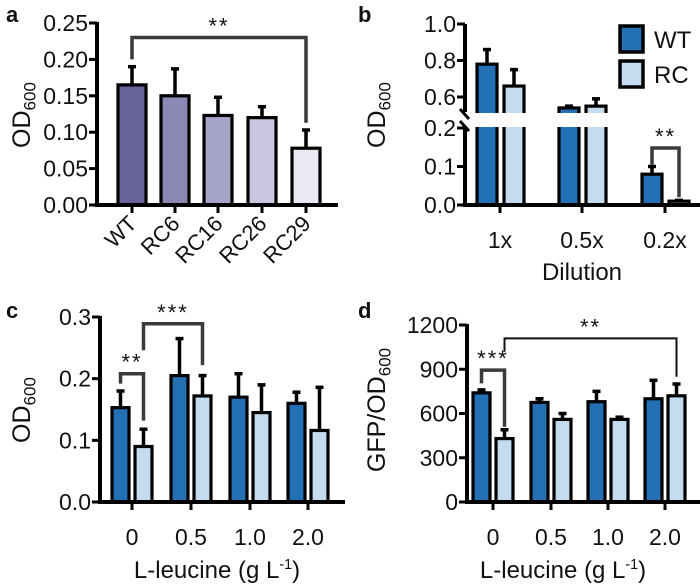 The image size is (700, 586). What do you see at coordinates (451, 502) in the screenshot?
I see `y-tick-label: 0` at bounding box center [451, 502].